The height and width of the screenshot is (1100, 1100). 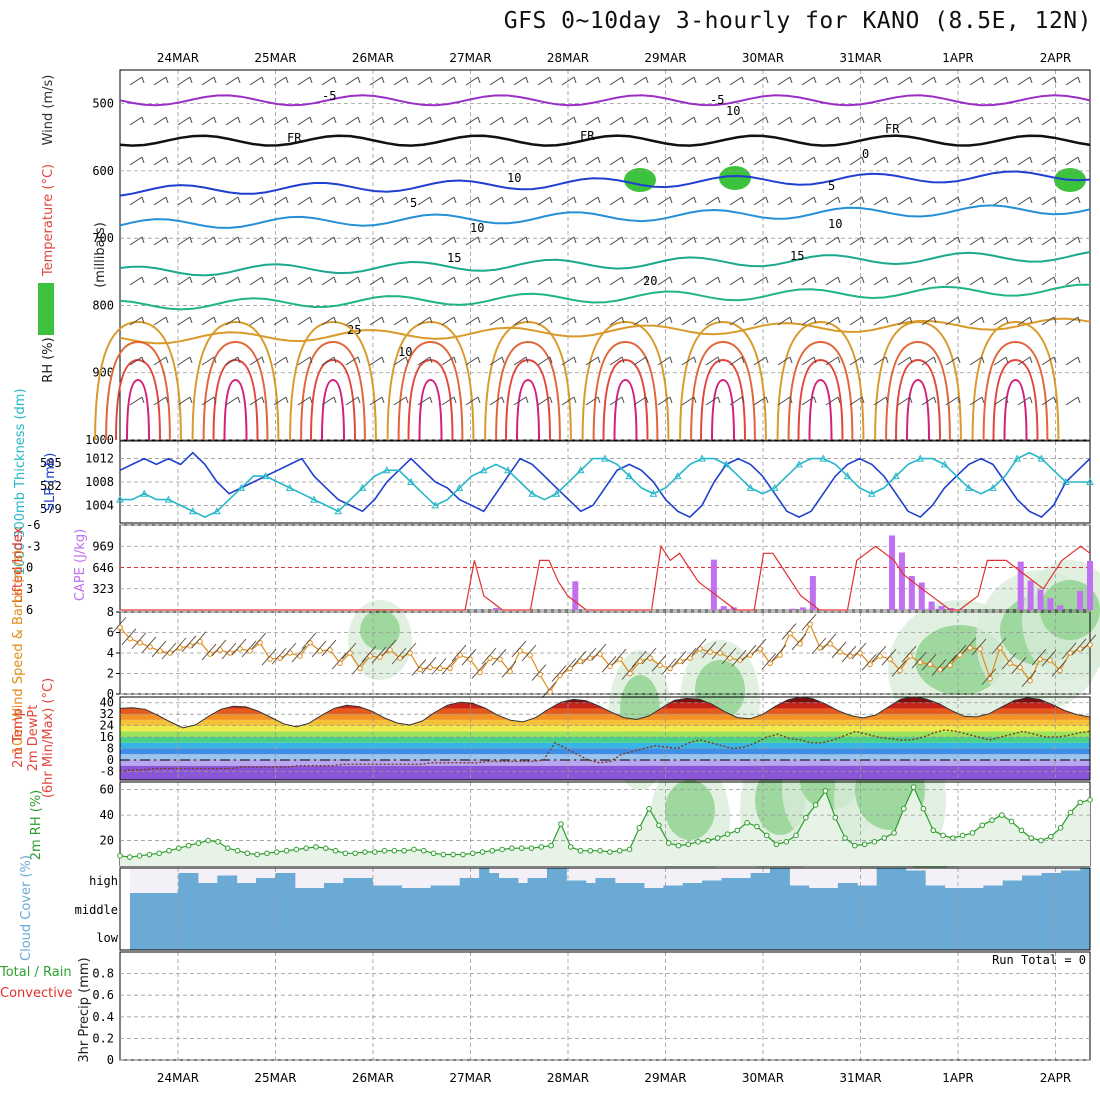 What do you see at coordinates (36, 993) in the screenshot?
I see `precip-convective-label: Convective` at bounding box center [36, 993].